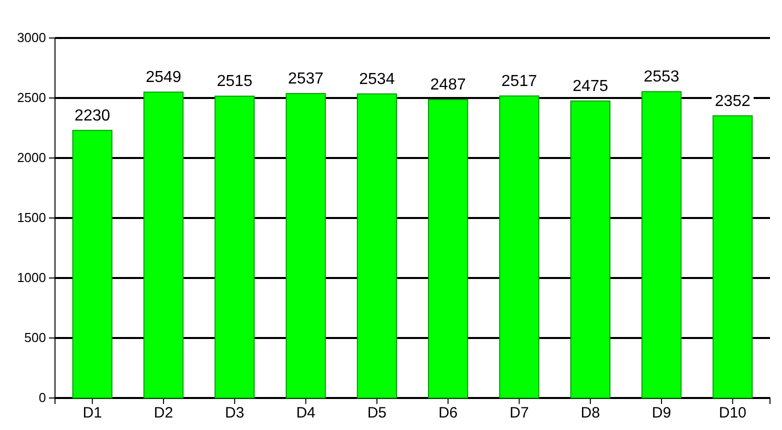 The image size is (782, 430). What do you see at coordinates (92, 413) in the screenshot?
I see `x-tick-label: D1` at bounding box center [92, 413].